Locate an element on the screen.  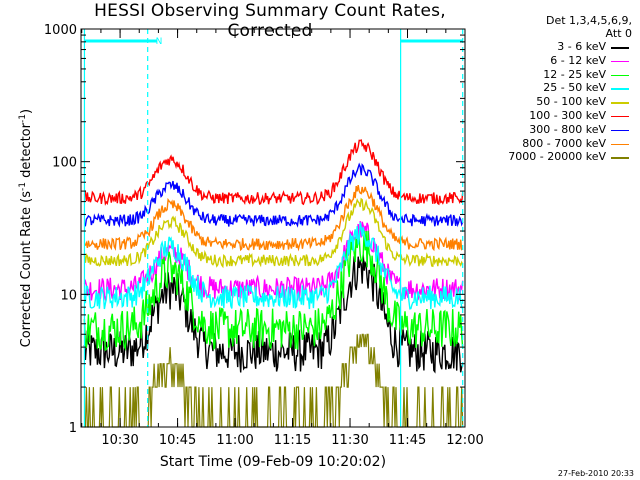
x-tick-label-5: 11:45 is located at coordinates (407, 440).